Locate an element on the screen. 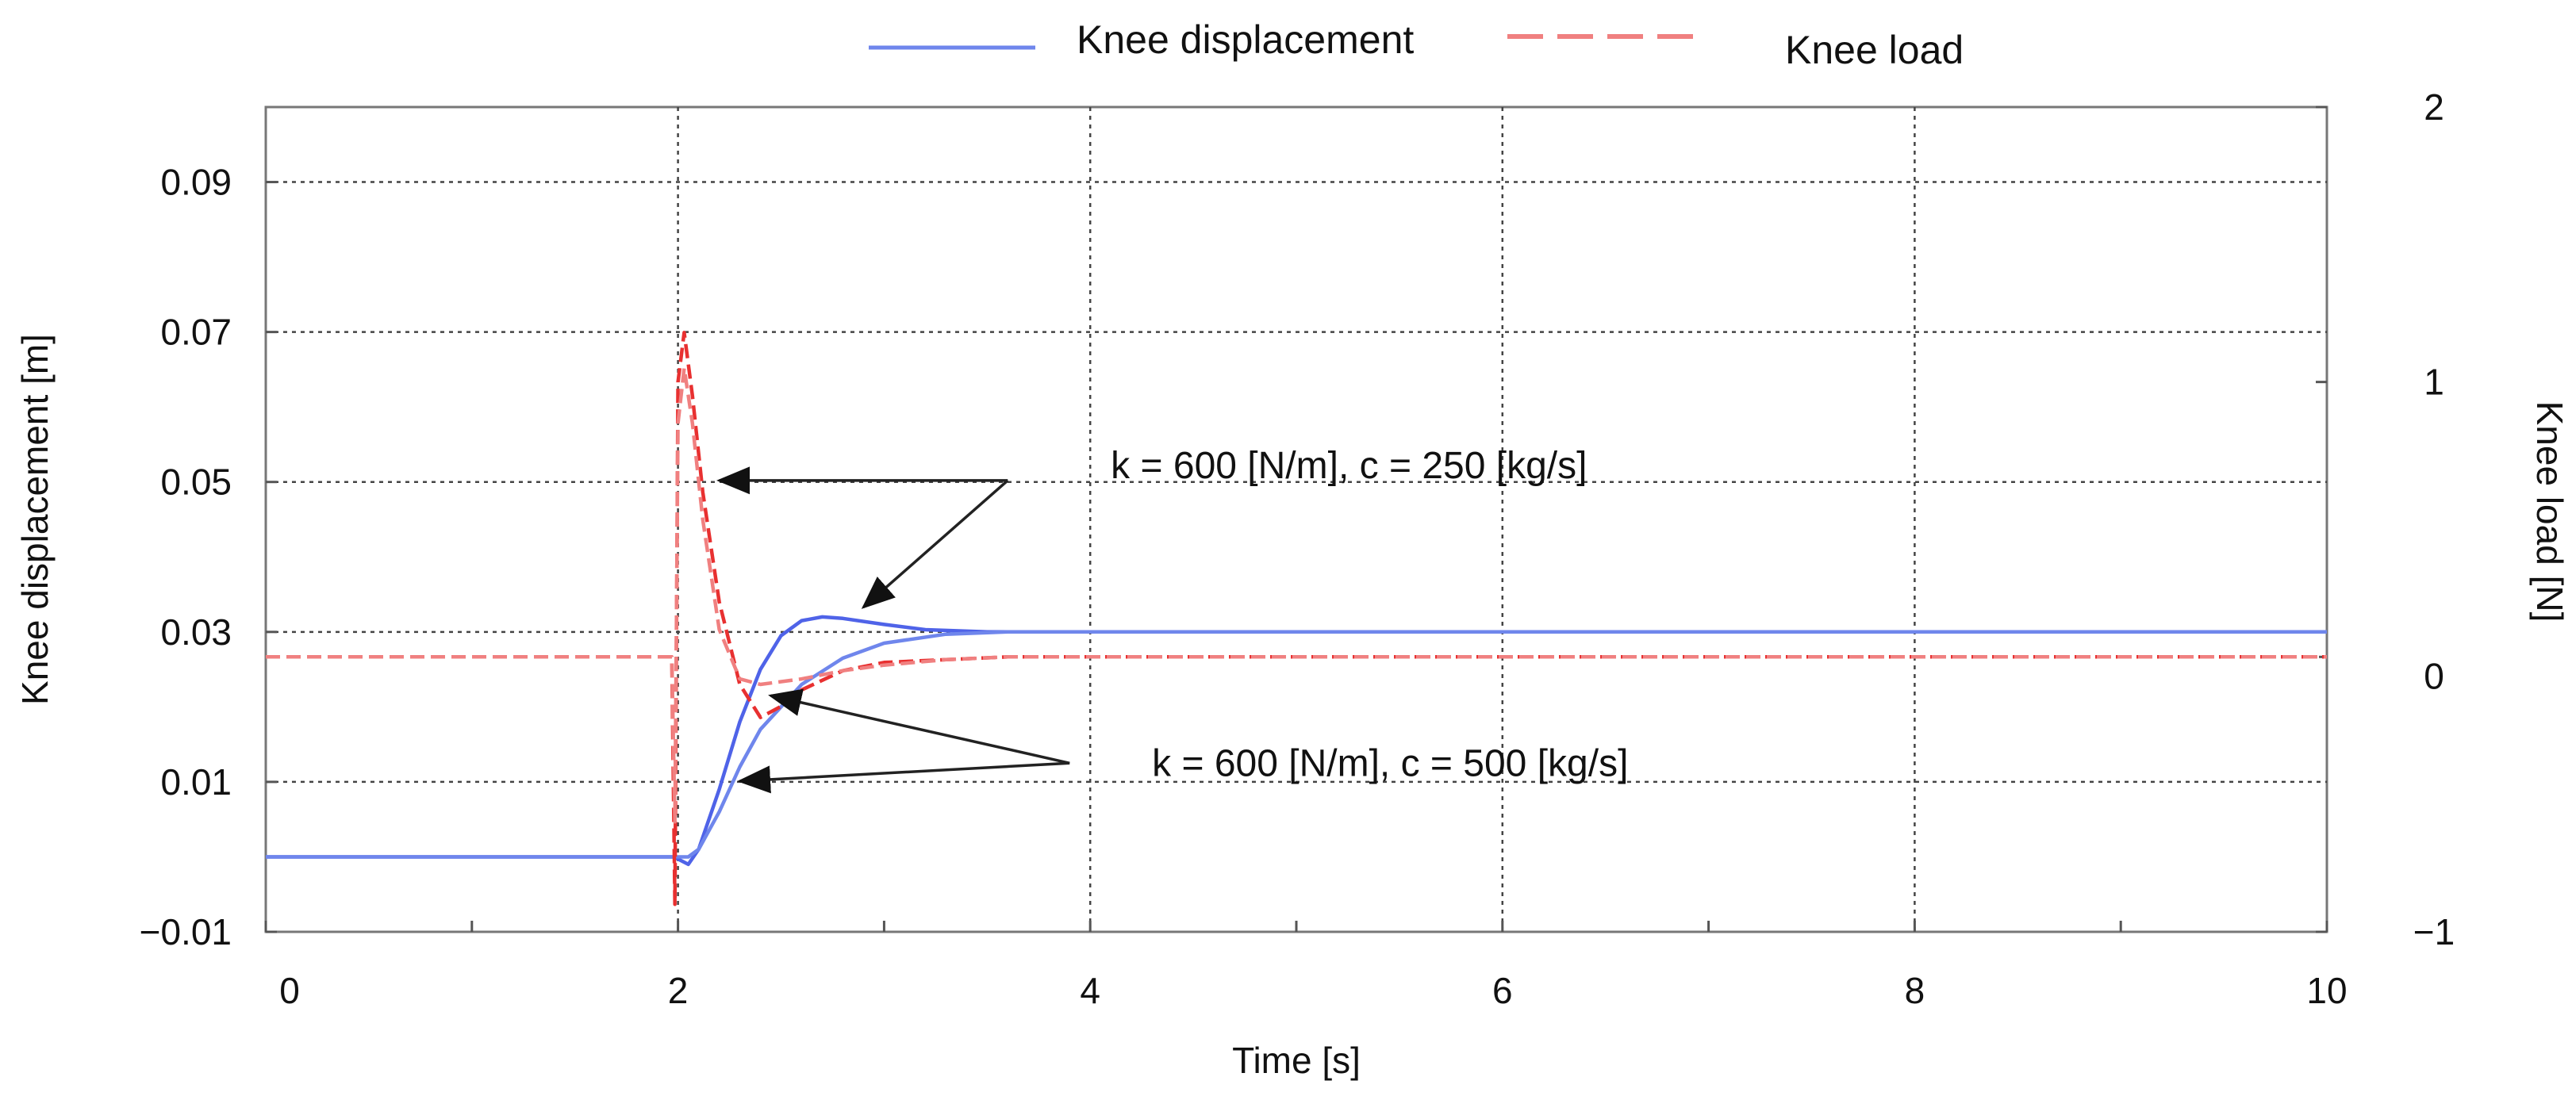 Image resolution: width=2576 pixels, height=1096 pixels. annotation-label-2: k = 600 [N/m], c = 500 [kg/s] is located at coordinates (1390, 763).